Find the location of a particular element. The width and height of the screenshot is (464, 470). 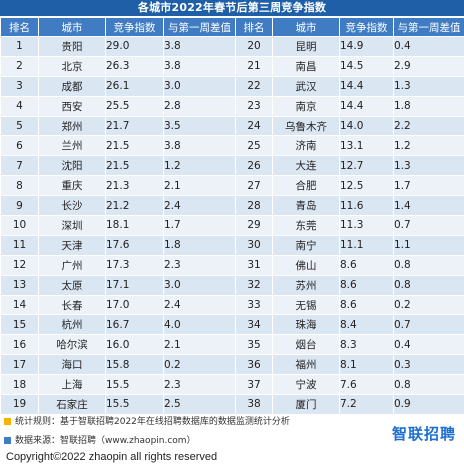

cell-city: 西安 is located at coordinates (72, 106).